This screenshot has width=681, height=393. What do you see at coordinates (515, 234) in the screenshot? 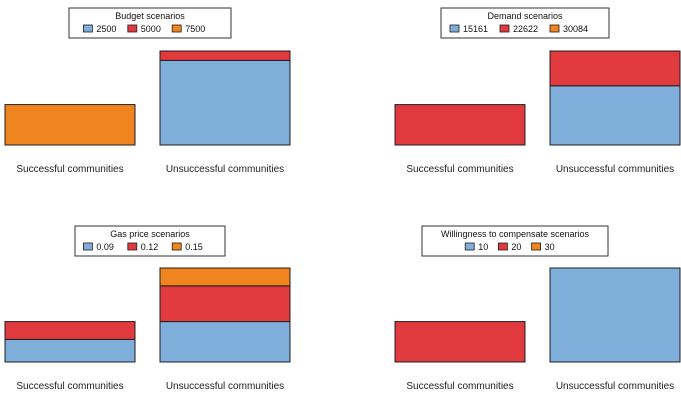
I see `legend-title: Willingness to compensate scenarios` at bounding box center [515, 234].